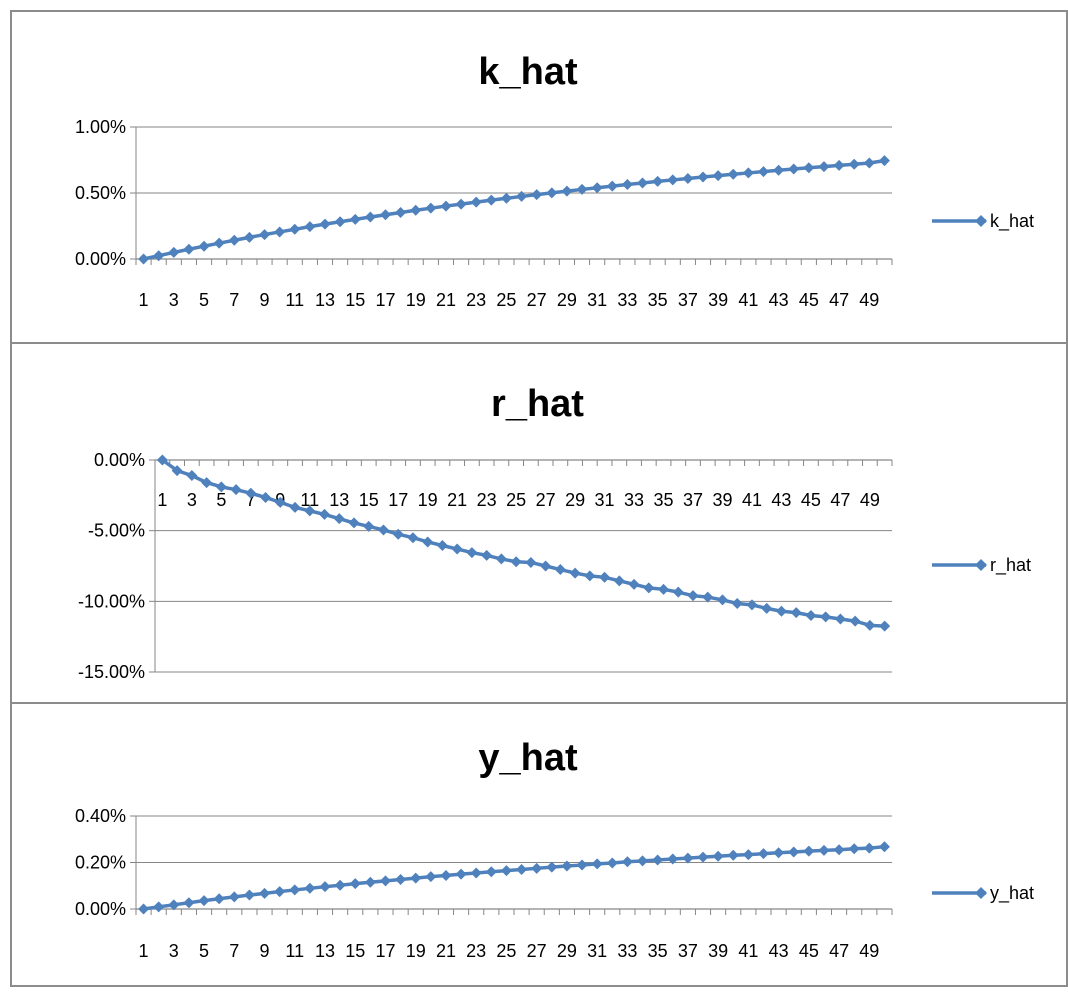 The width and height of the screenshot is (1068, 992). Describe the element at coordinates (100, 863) in the screenshot. I see `y-tick-label: 0.20%` at that location.